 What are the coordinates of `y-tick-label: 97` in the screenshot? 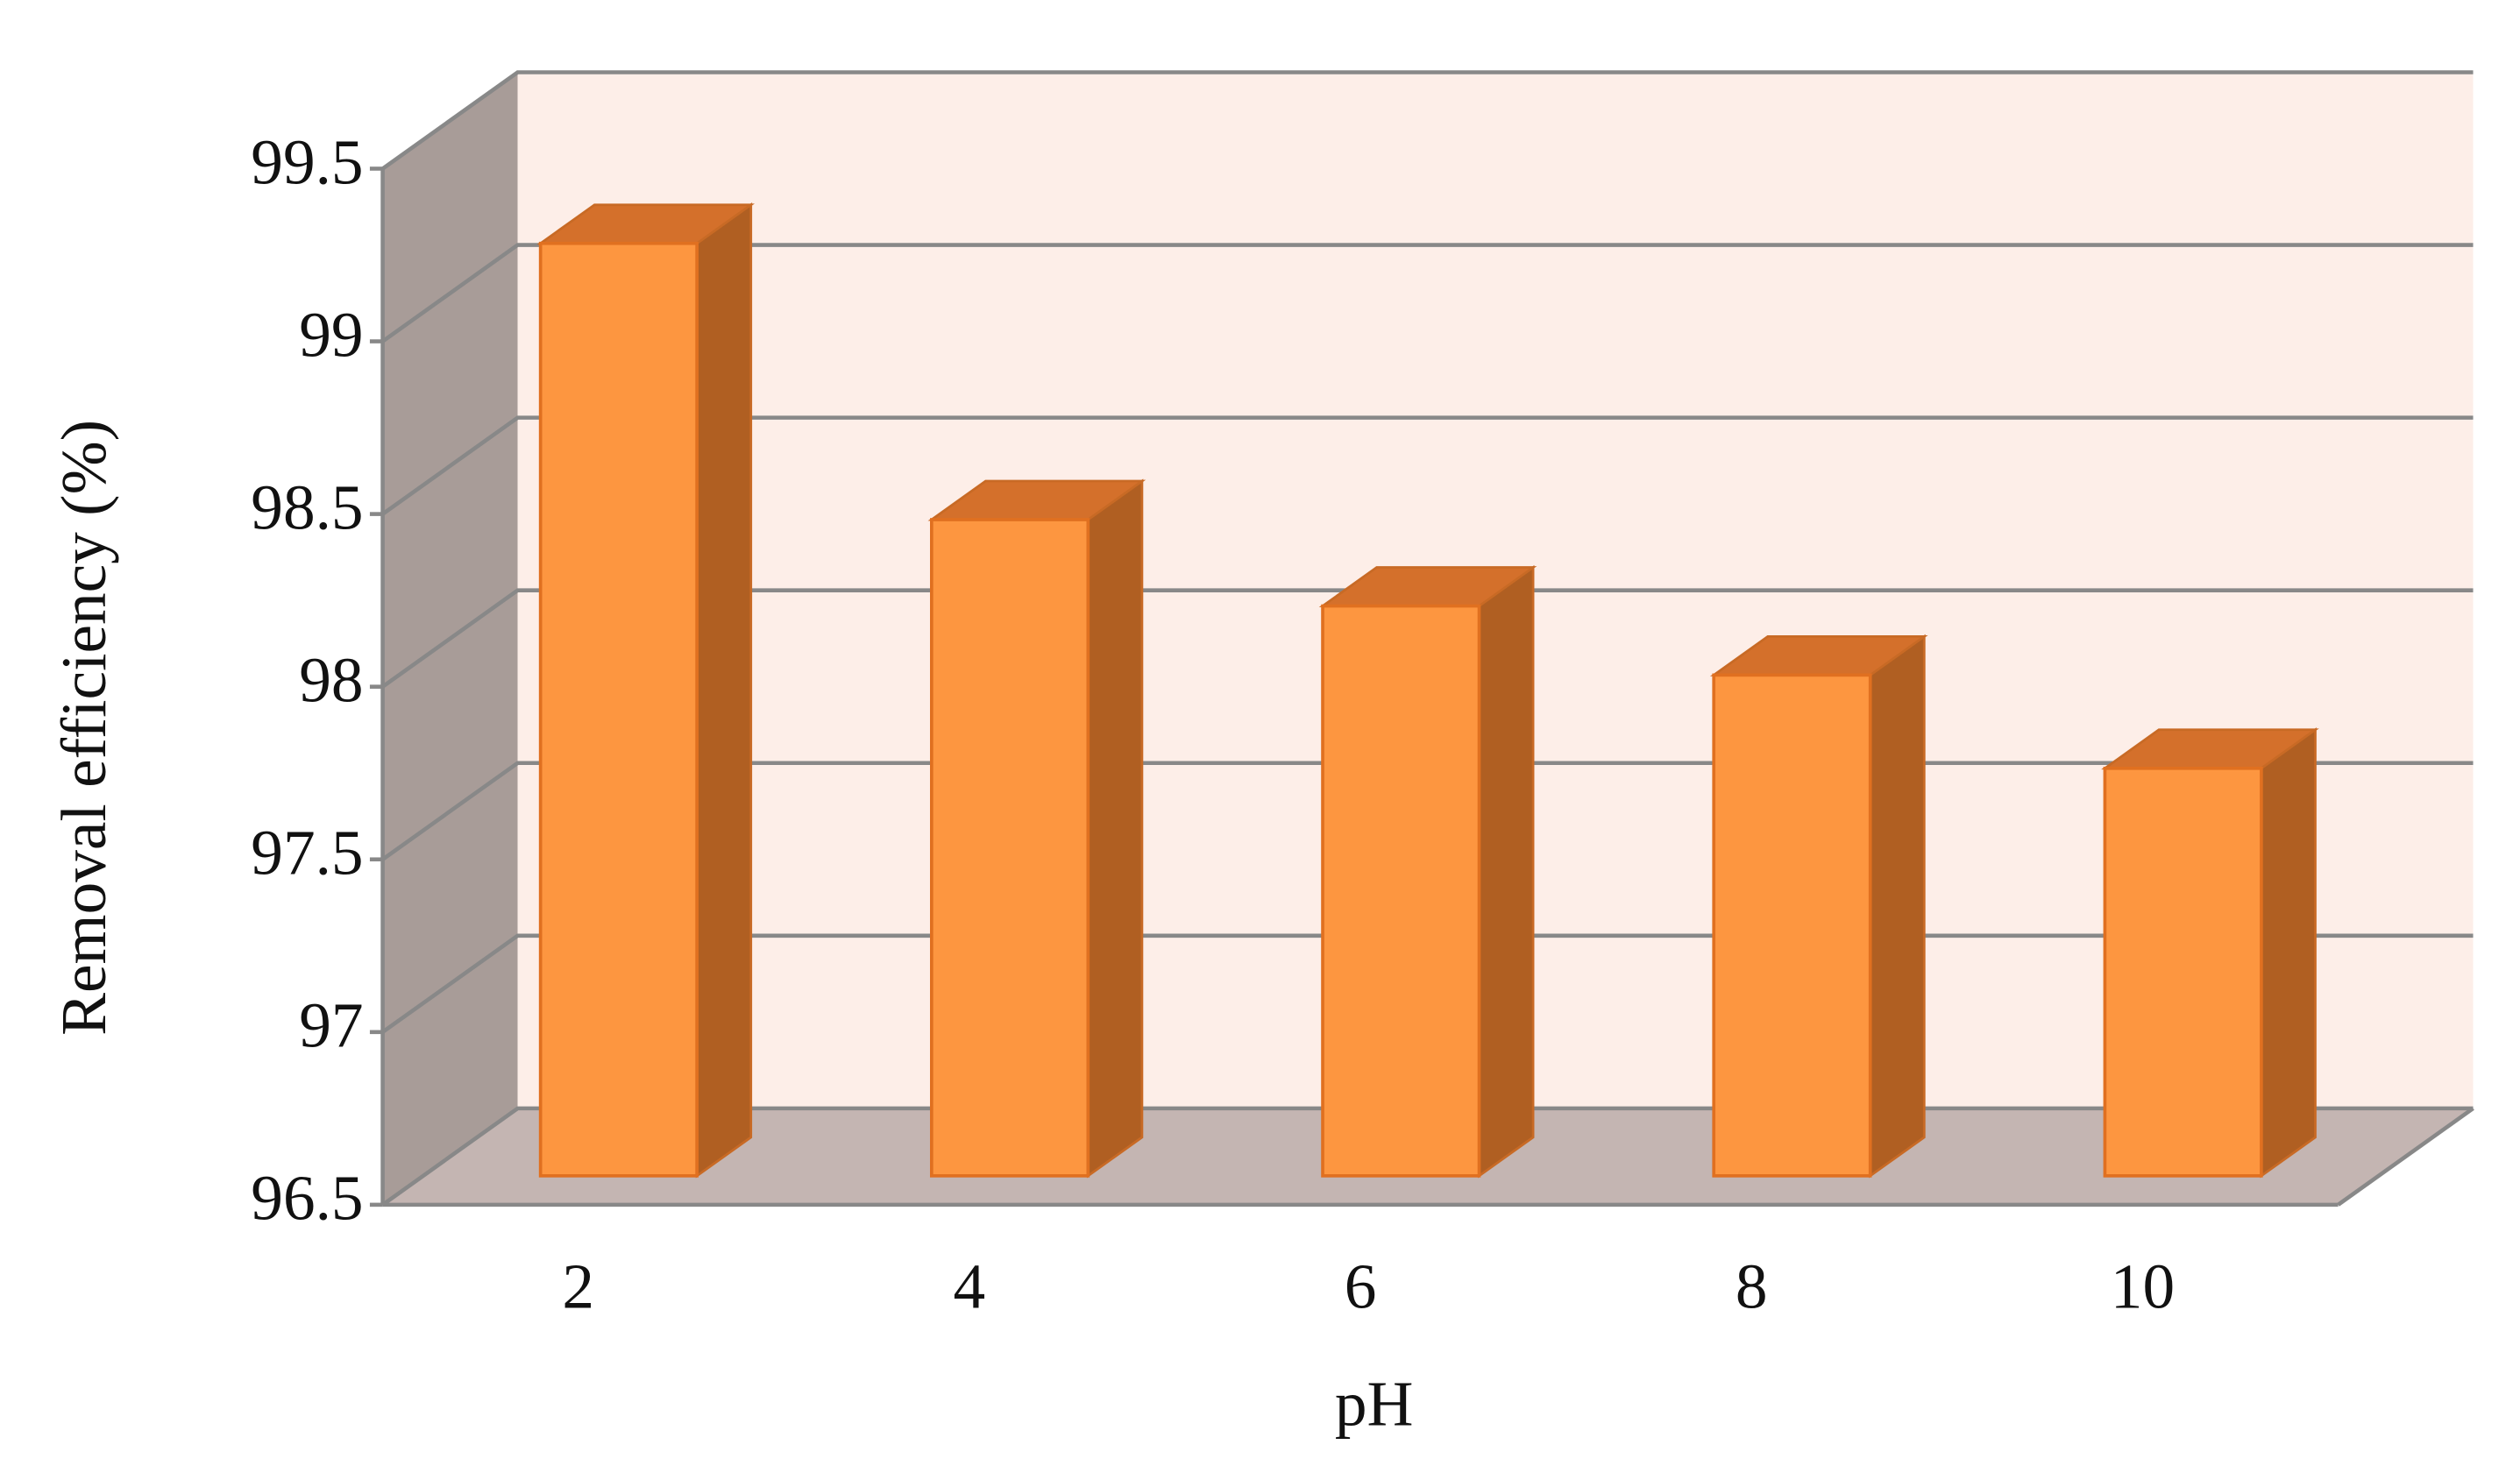 It's located at (331, 1025).